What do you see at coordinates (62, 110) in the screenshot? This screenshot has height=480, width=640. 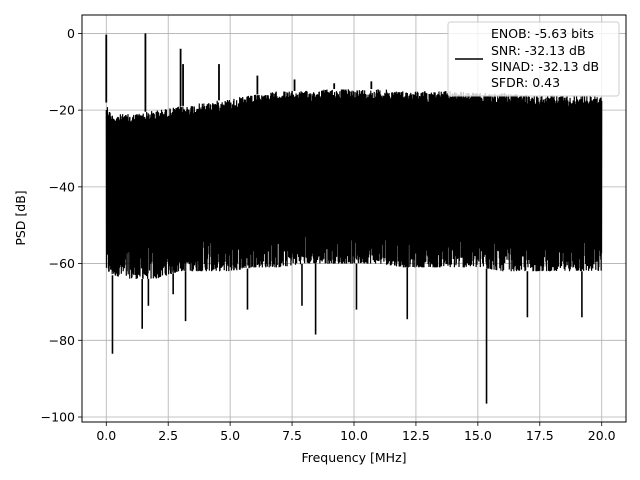 I see `y-tick-label: −20` at bounding box center [62, 110].